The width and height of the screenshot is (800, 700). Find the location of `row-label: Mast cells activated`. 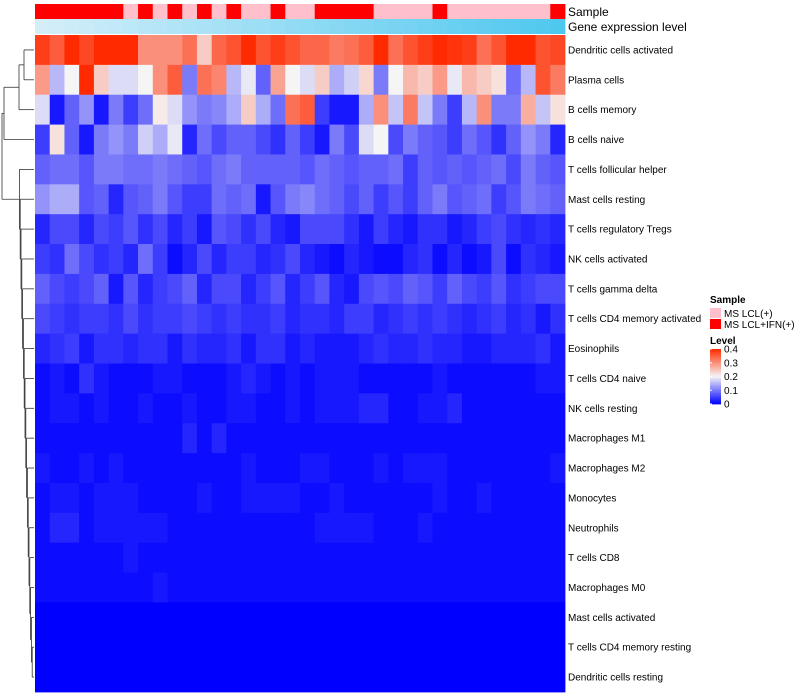

row-label: Mast cells activated is located at coordinates (611, 618).